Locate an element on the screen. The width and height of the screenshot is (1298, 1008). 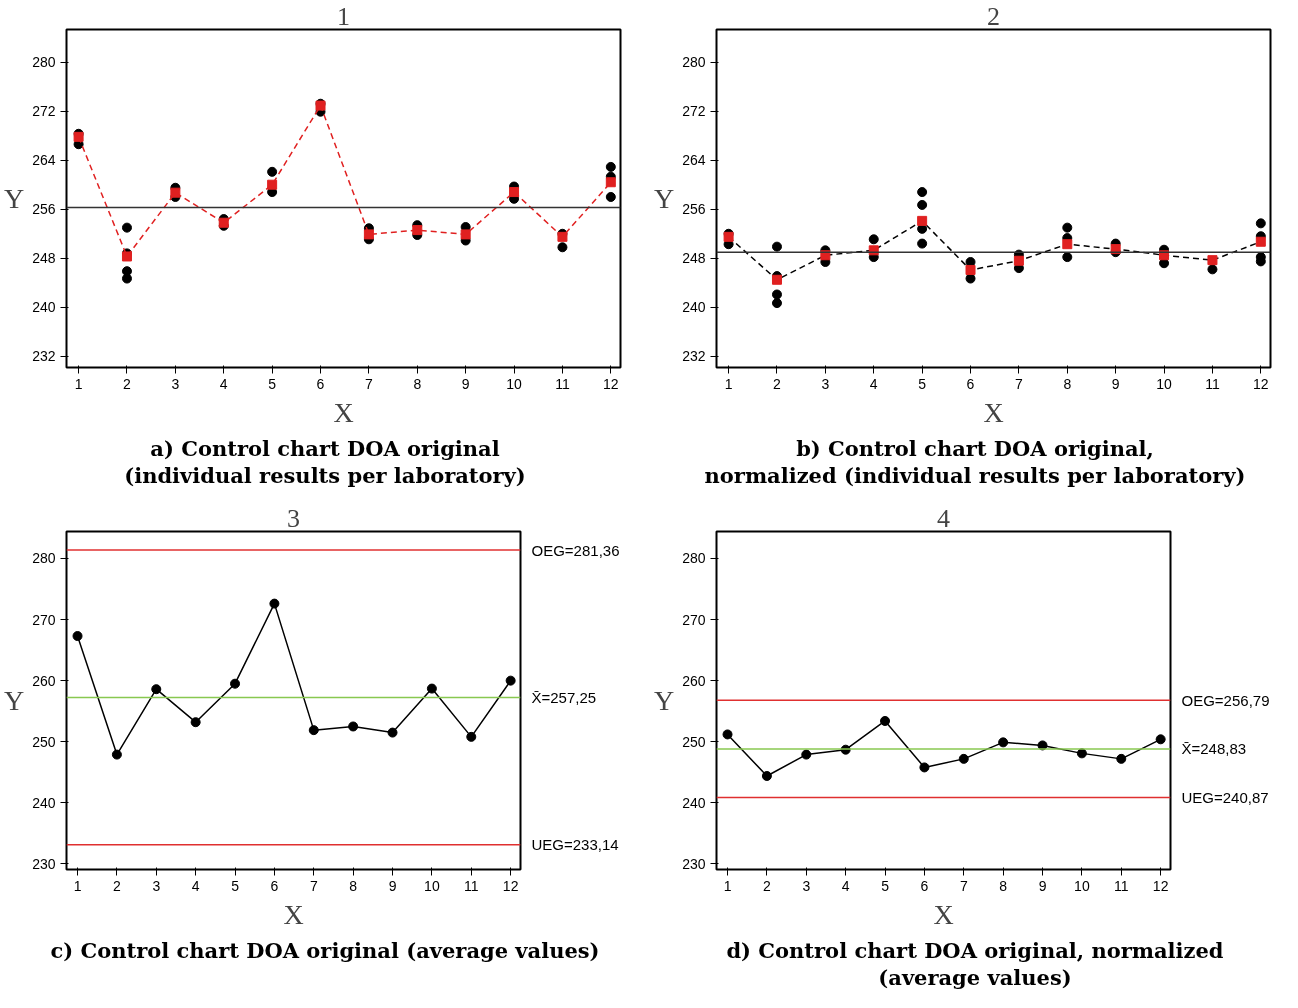
text: b) Control chart DOA original, normalized (individual results per laboratory) is located at coordinates (975, 462).